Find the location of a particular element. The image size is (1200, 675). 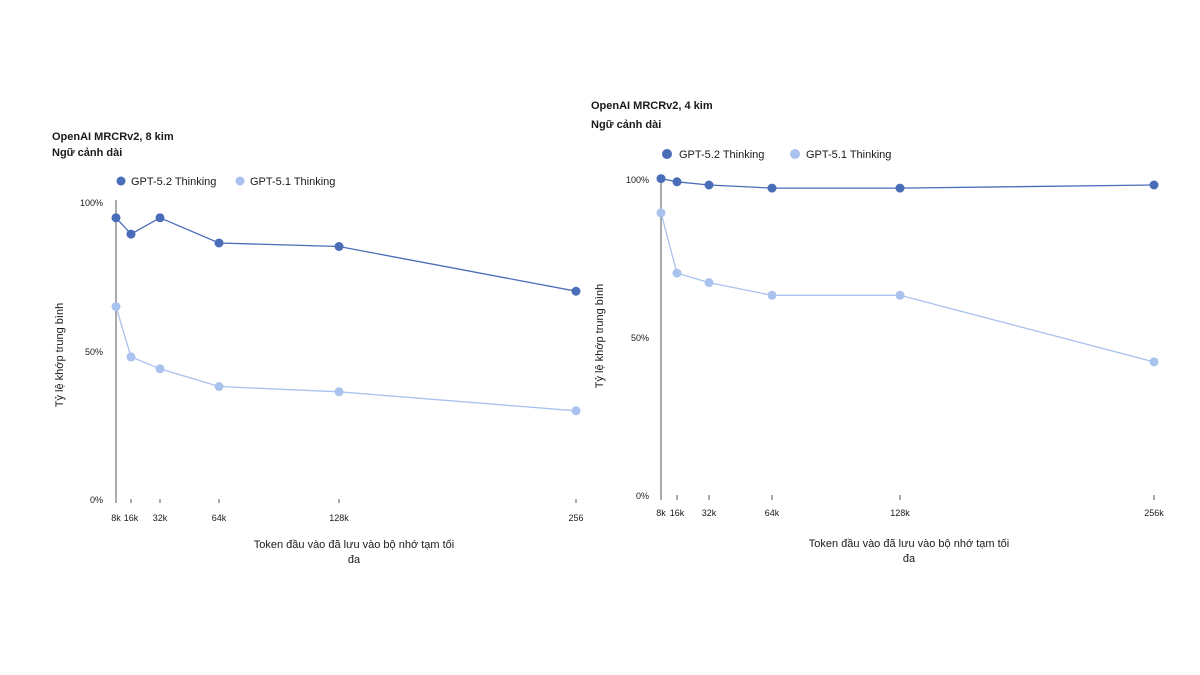

x-tick-label: 256k is located at coordinates (1154, 513).